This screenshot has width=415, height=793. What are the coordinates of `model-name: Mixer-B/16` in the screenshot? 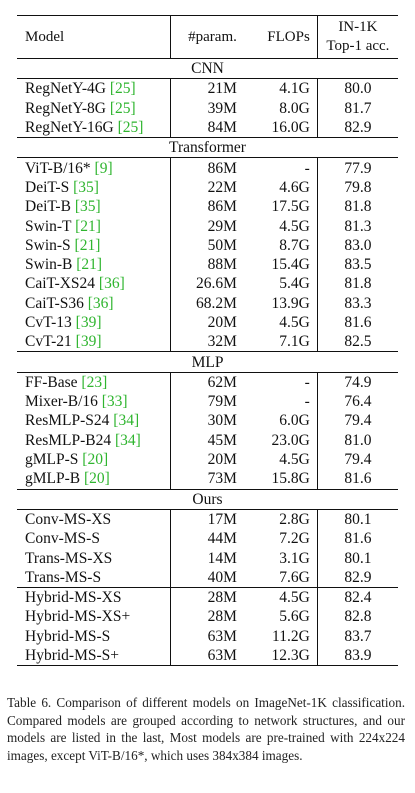 It's located at (61, 402).